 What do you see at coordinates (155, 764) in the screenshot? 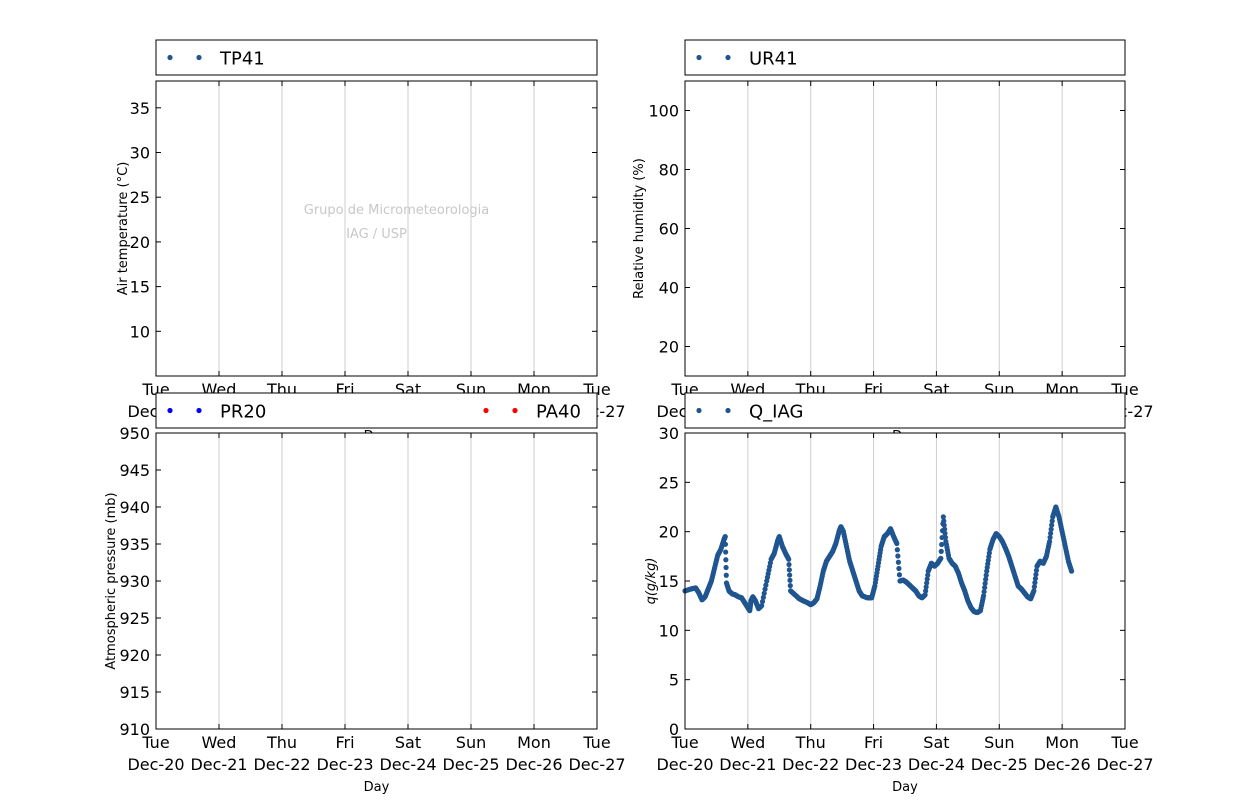
I see `x-tick-label: Dec-20` at bounding box center [155, 764].